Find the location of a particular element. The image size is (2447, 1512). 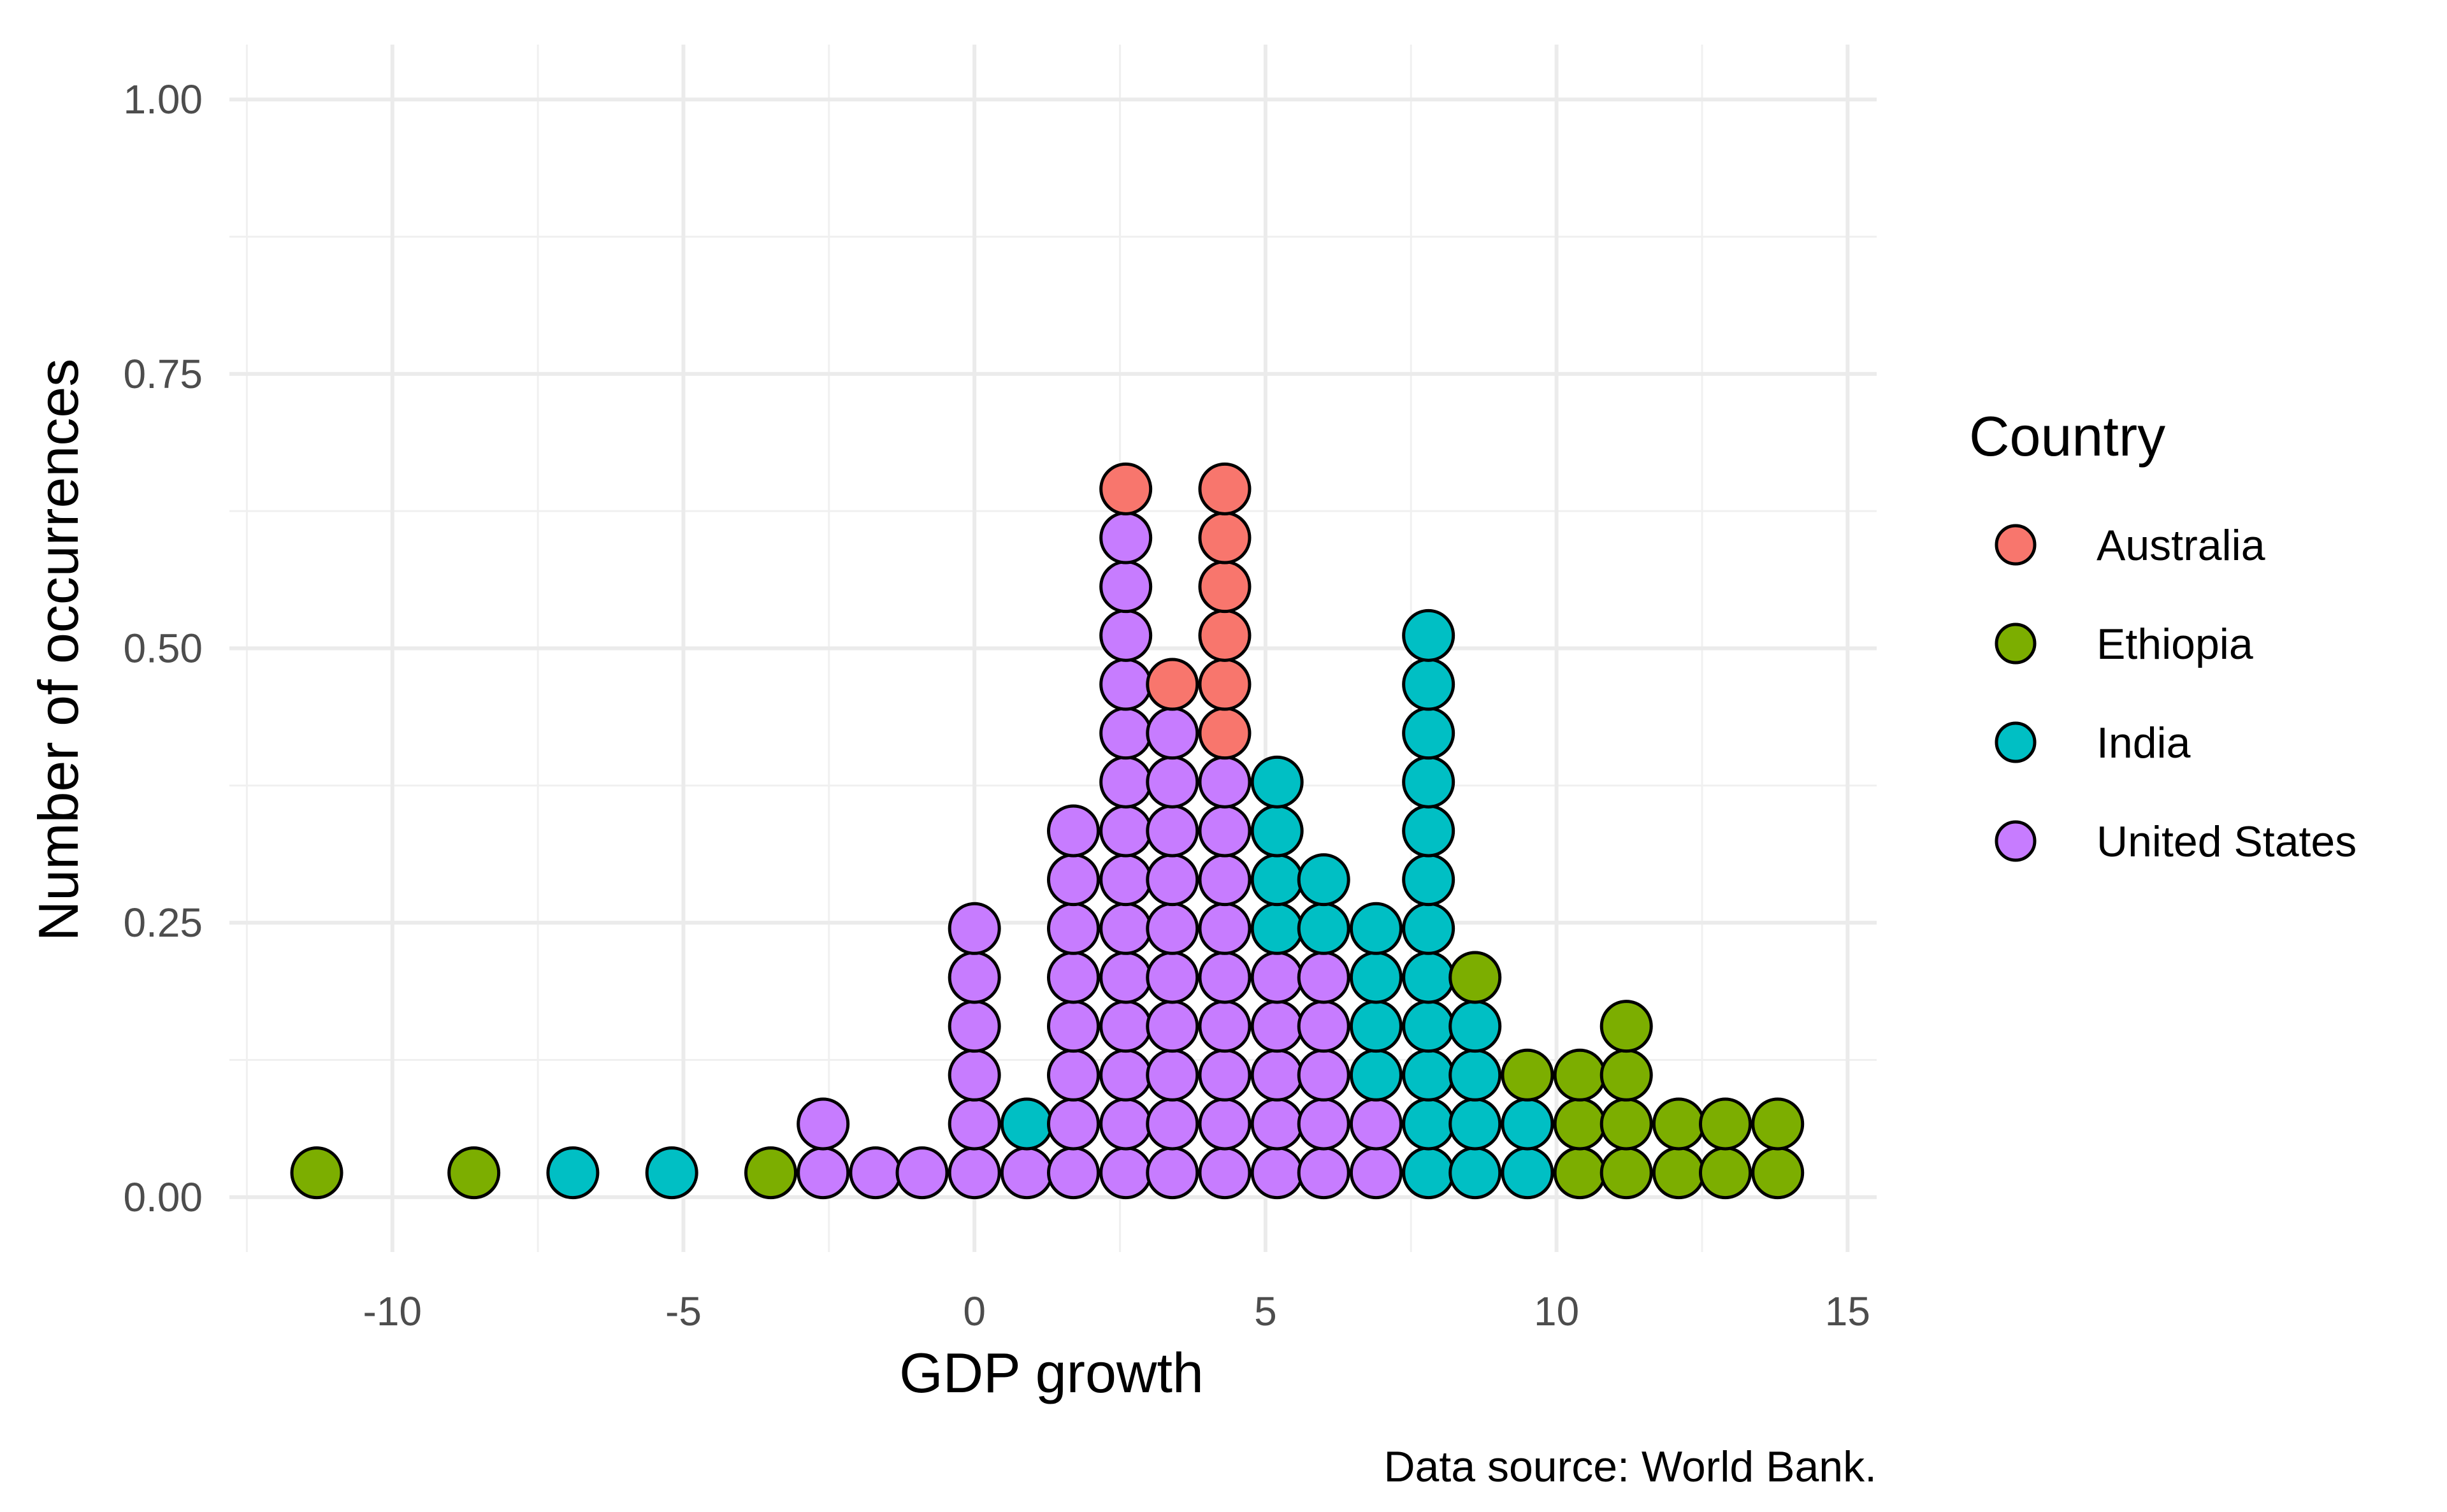

legend-label: Australia is located at coordinates (2181, 545).